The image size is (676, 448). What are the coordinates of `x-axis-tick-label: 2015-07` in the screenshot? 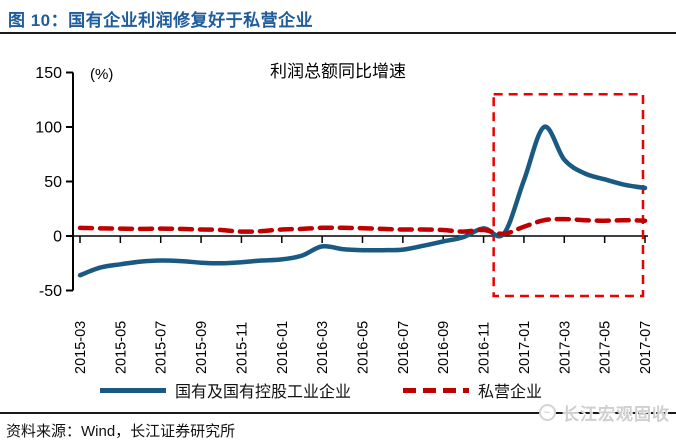 It's located at (162, 347).